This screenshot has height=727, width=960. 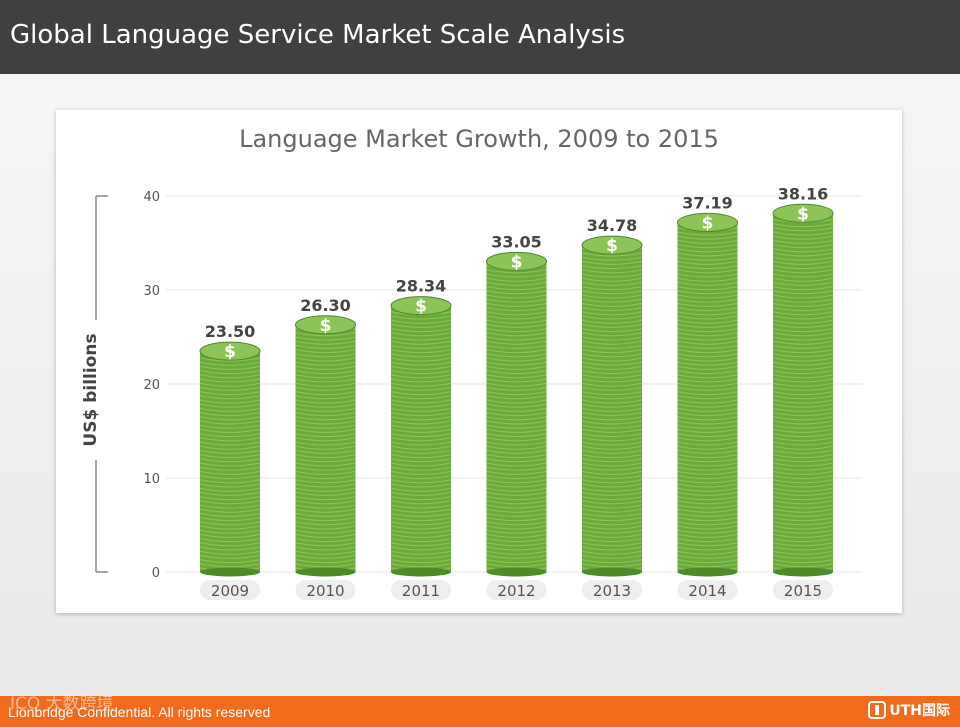 I want to click on data-label: 26.30, so click(x=325, y=305).